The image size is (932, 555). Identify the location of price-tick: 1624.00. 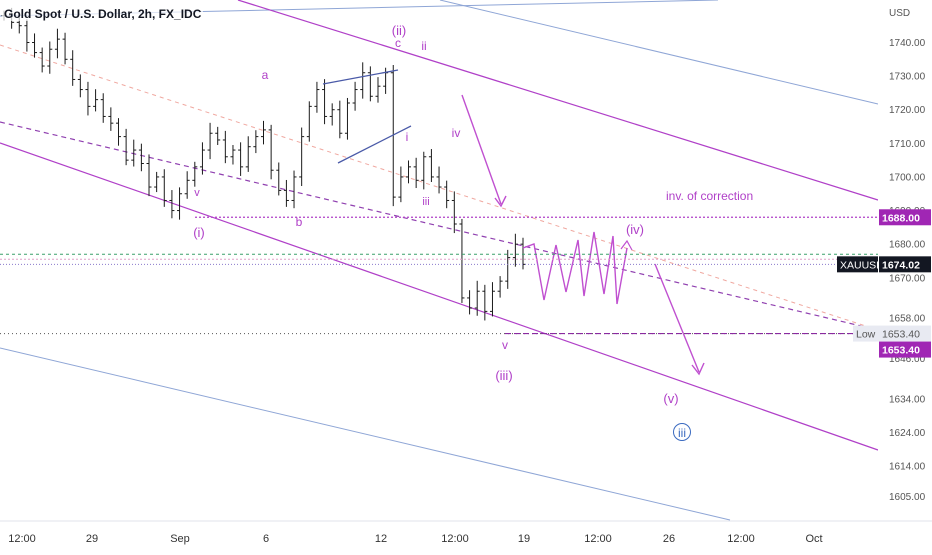
(907, 433).